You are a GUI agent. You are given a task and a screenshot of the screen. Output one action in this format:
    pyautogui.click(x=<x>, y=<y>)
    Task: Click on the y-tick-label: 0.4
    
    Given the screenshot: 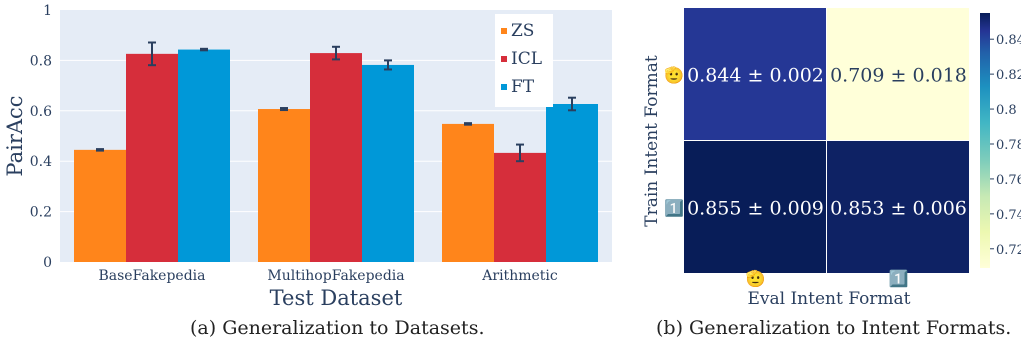 What is the action you would take?
    pyautogui.click(x=41, y=162)
    